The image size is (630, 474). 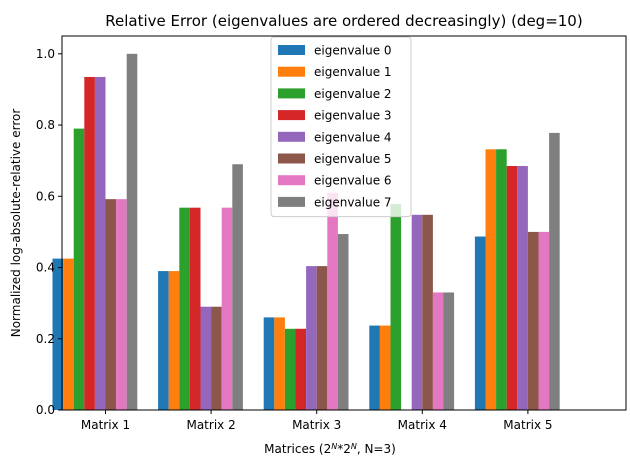 What do you see at coordinates (45, 196) in the screenshot?
I see `y-tick-label: 0.6` at bounding box center [45, 196].